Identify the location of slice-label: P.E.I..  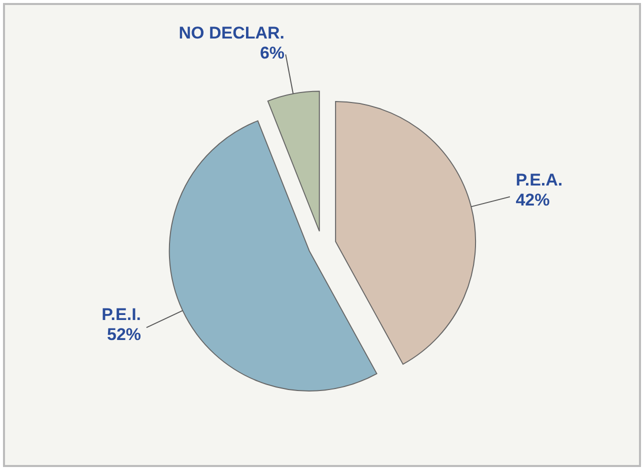
(122, 314).